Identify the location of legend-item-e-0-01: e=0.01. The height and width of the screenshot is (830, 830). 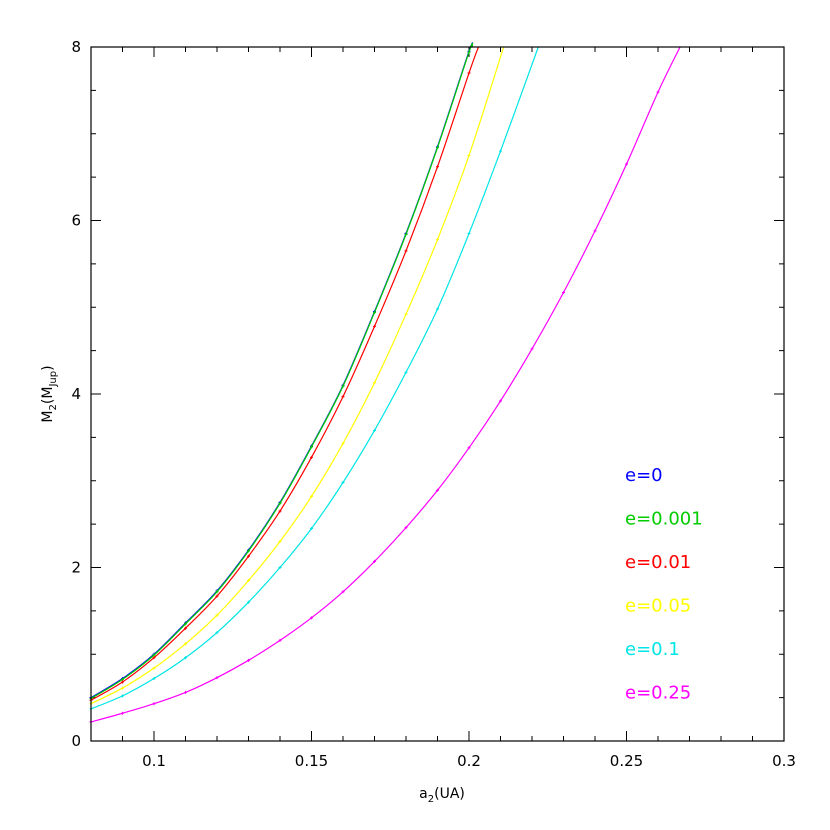
(658, 562).